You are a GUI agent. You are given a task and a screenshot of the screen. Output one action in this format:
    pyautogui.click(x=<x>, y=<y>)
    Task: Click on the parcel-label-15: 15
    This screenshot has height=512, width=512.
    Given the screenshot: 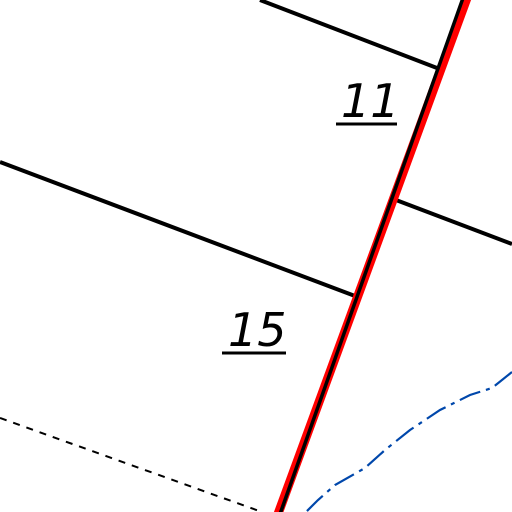 What is the action you would take?
    pyautogui.click(x=254, y=330)
    